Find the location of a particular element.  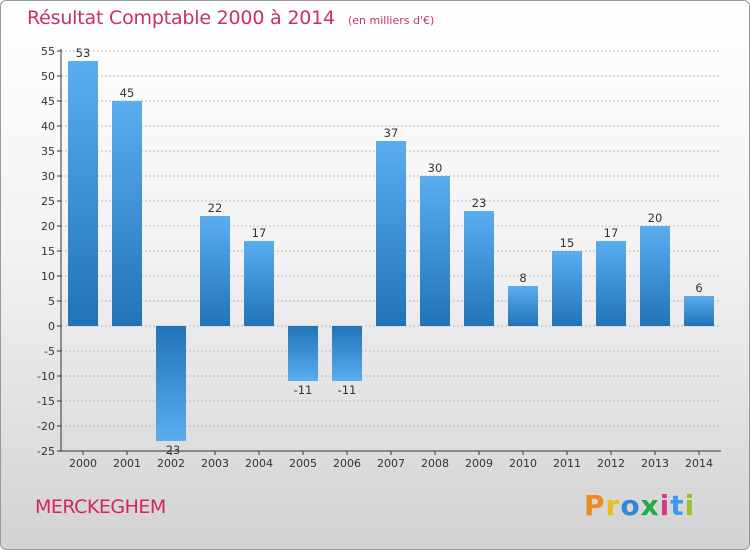

data-label: 37 is located at coordinates (391, 133).